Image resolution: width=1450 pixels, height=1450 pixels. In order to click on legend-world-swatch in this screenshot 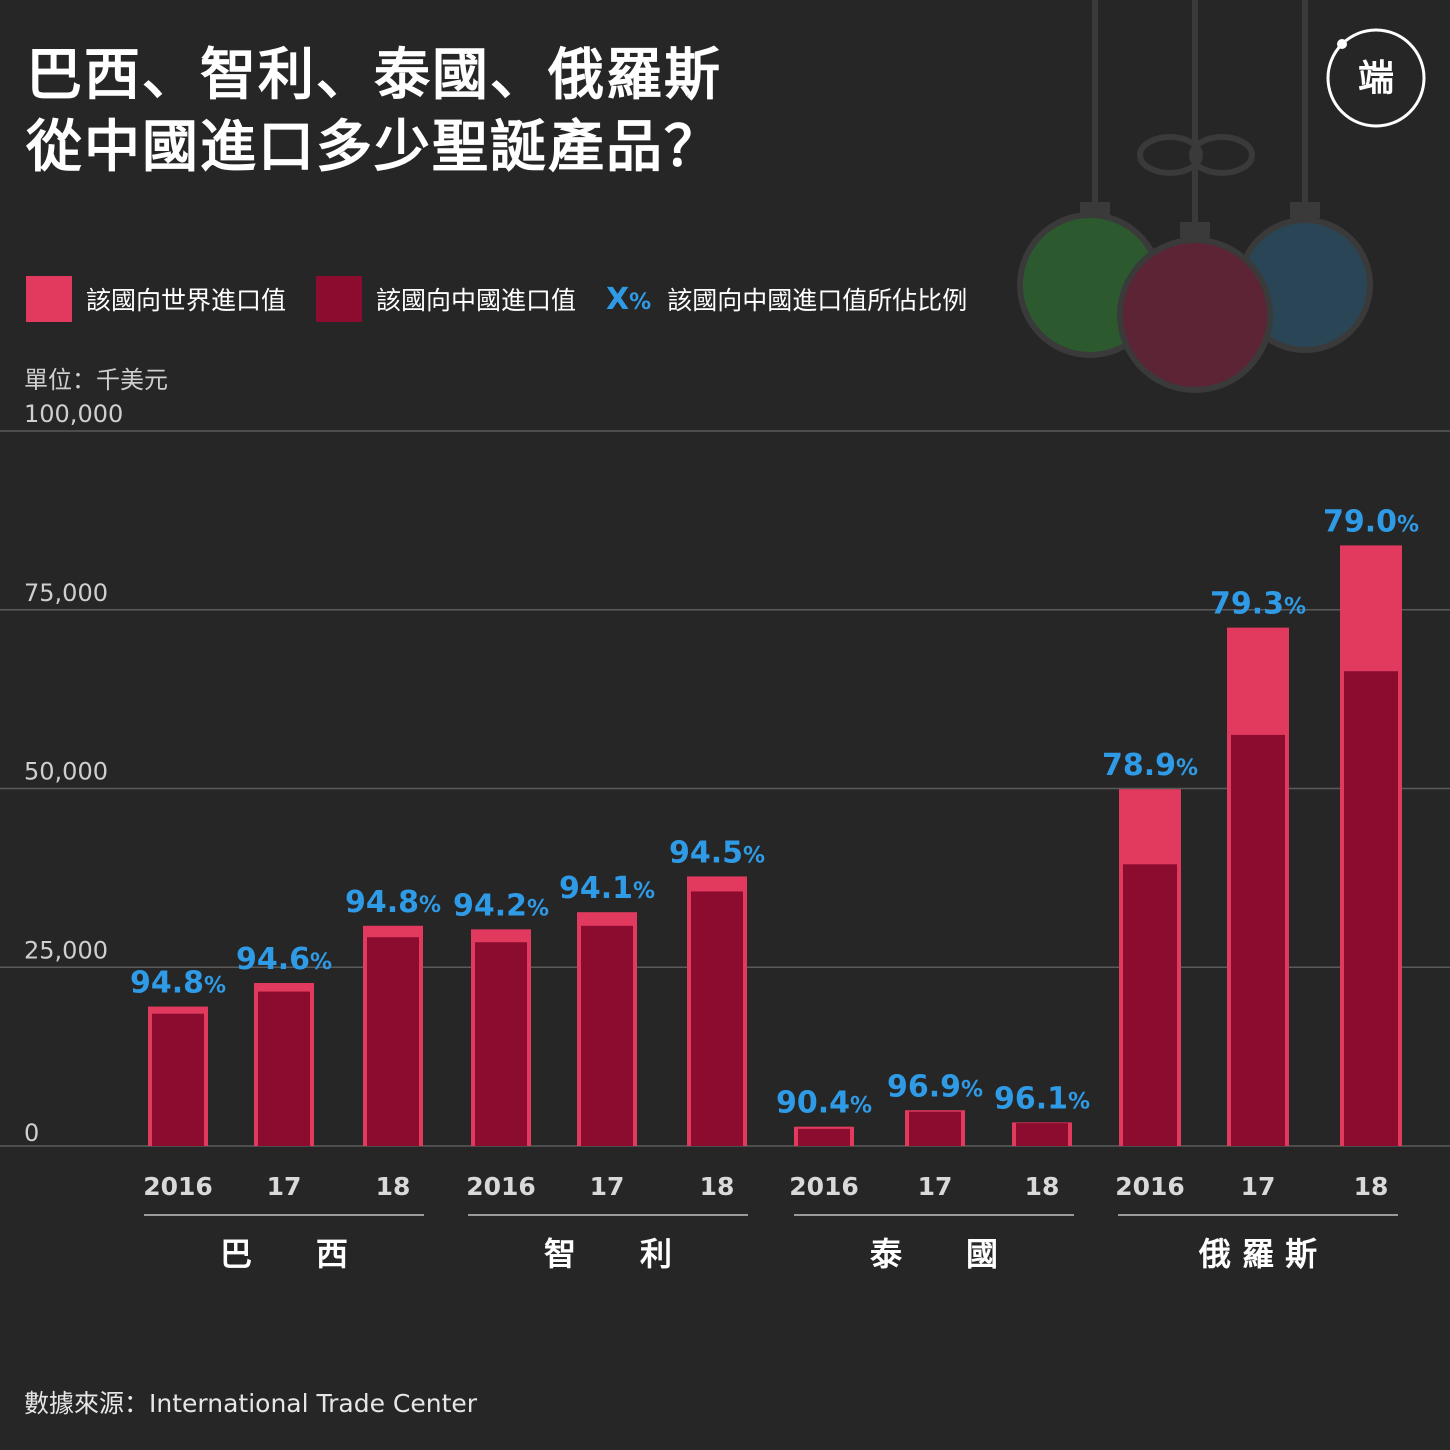, I will do `click(49, 299)`.